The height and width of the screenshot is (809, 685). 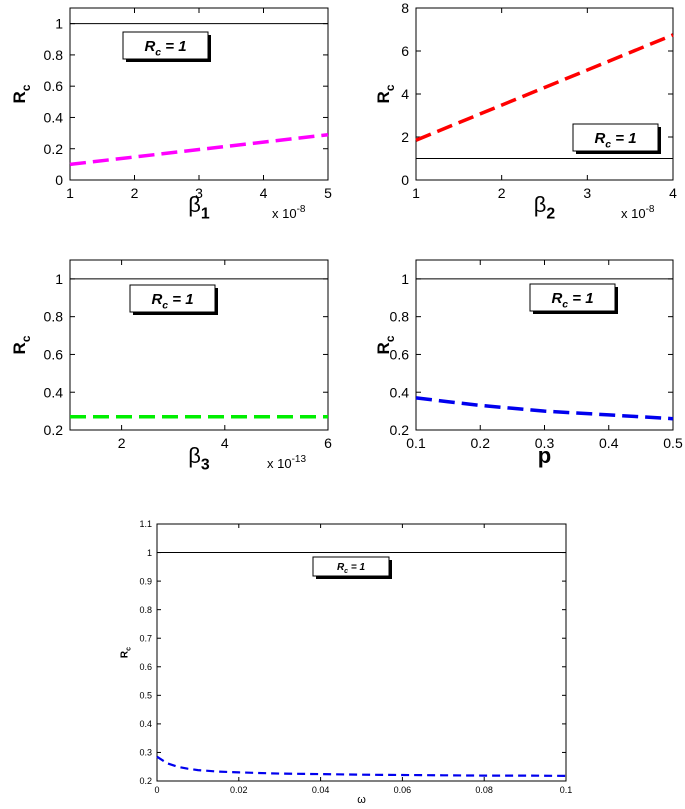 What do you see at coordinates (145, 524) in the screenshot?
I see `y-tick-label: 1.1` at bounding box center [145, 524].